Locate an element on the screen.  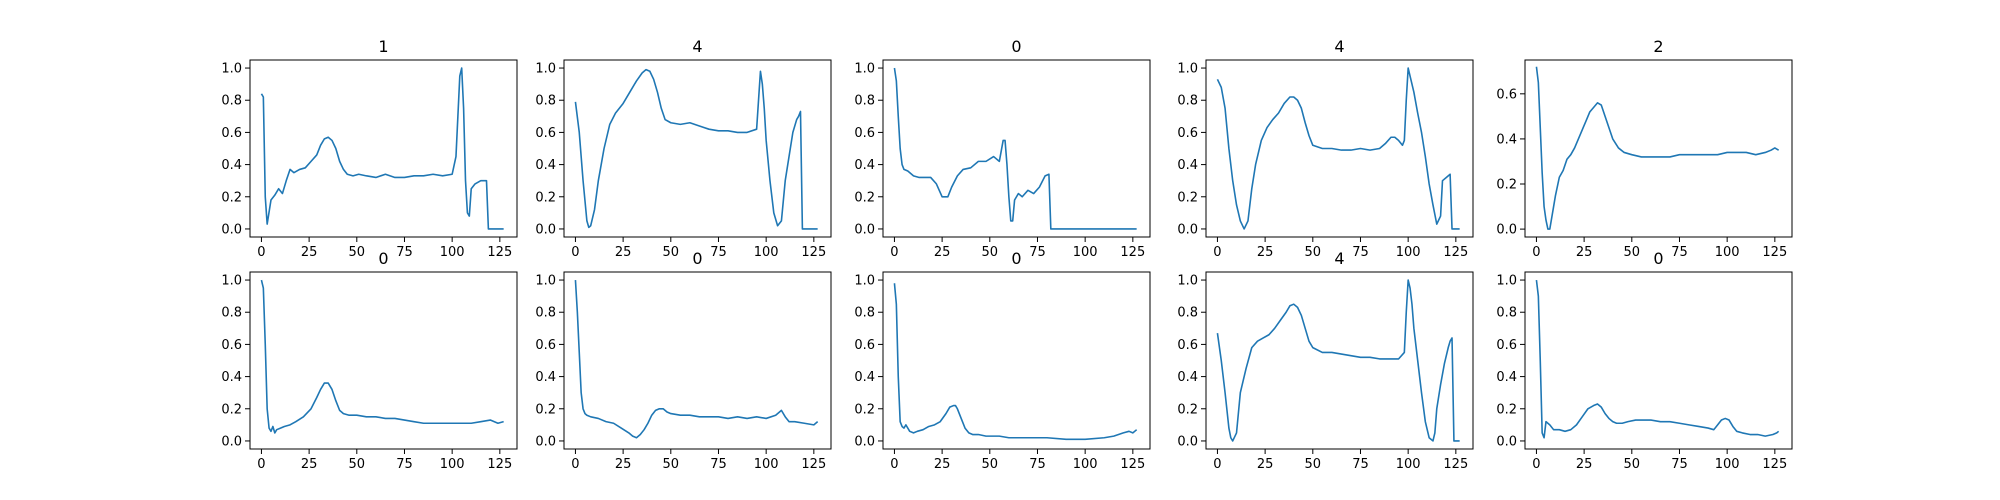
subplot-title: 4 is located at coordinates (697, 46).